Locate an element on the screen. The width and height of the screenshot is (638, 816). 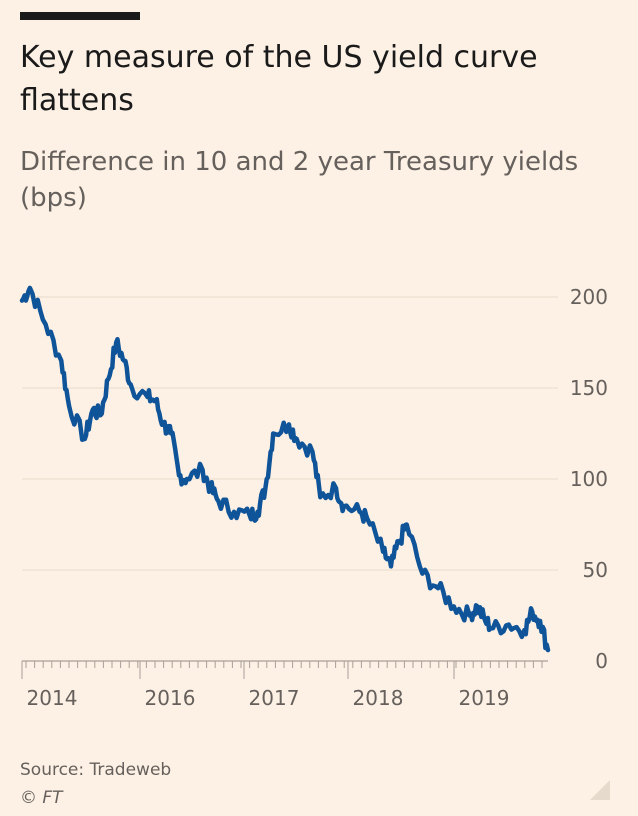
source-note: Source: Tradeweb is located at coordinates (96, 770).